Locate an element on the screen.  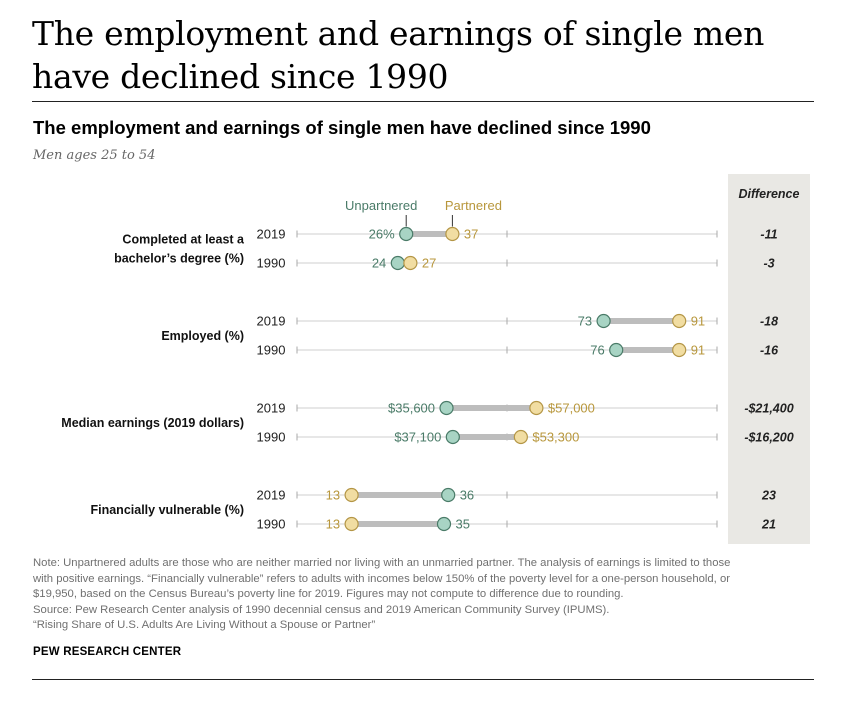
partnered-value-label: 27 is located at coordinates (429, 263).